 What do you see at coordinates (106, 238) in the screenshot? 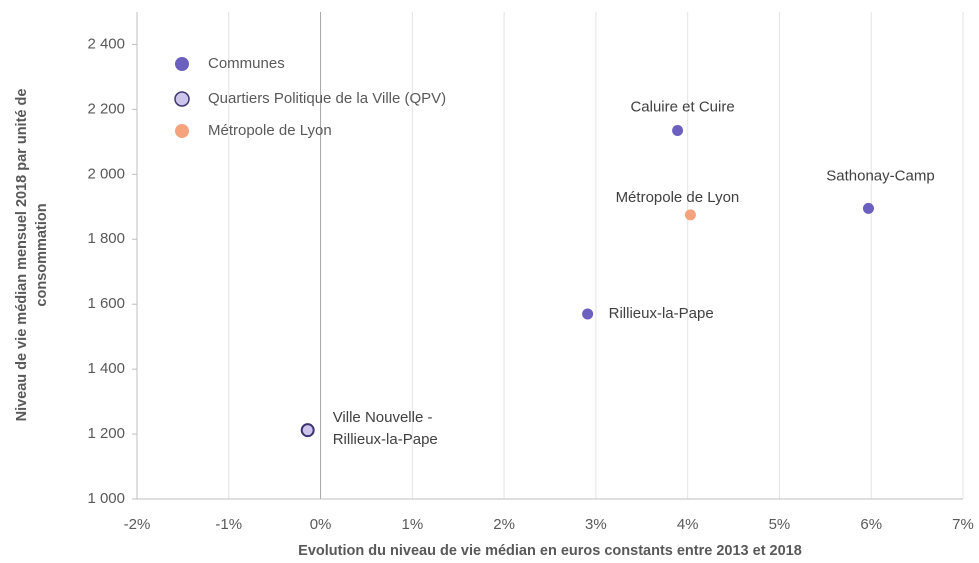
I see `y-tick-label: 1 800` at bounding box center [106, 238].